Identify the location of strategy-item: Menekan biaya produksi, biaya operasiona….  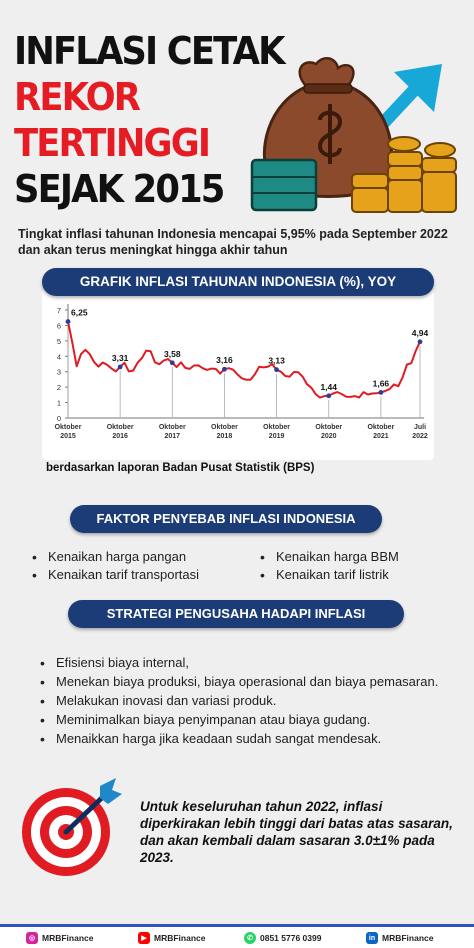
(245, 682).